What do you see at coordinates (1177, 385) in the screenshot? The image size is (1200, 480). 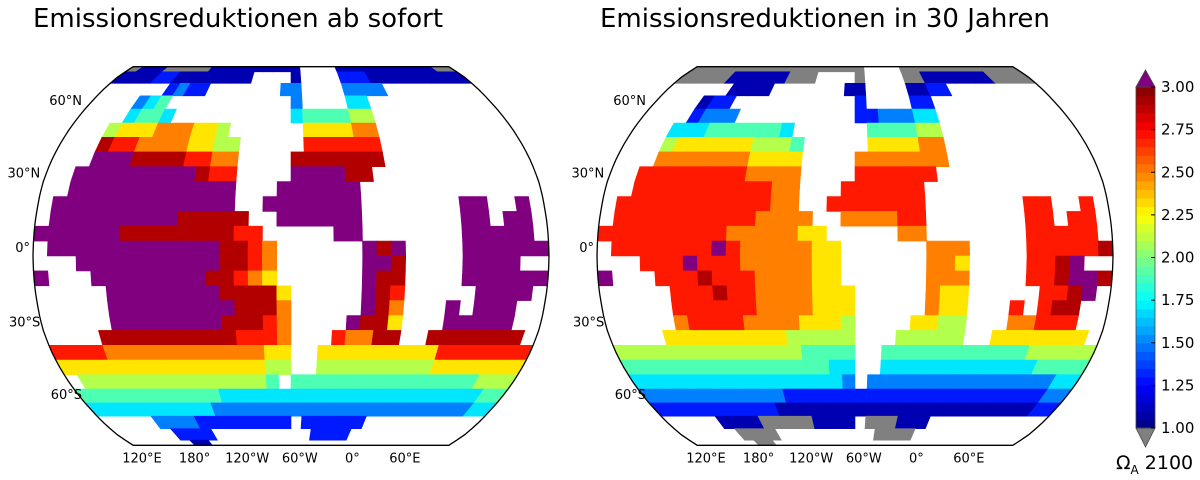 I see `colorbar-tick-label: 1.25` at bounding box center [1177, 385].